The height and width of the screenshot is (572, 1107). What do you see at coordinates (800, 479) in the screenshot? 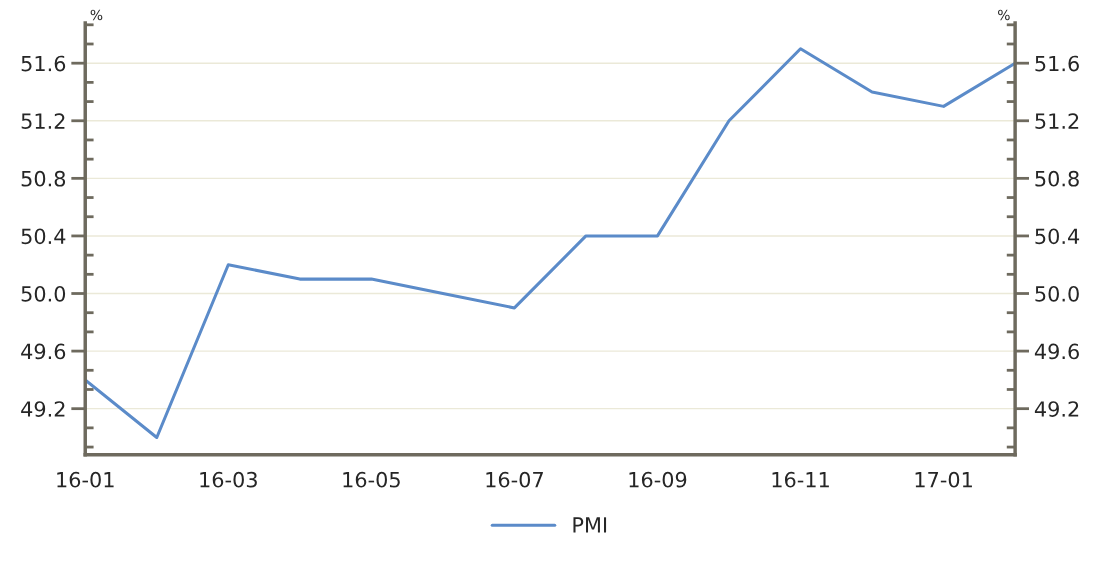
I see `x-tick-label: 16-11` at bounding box center [800, 479].